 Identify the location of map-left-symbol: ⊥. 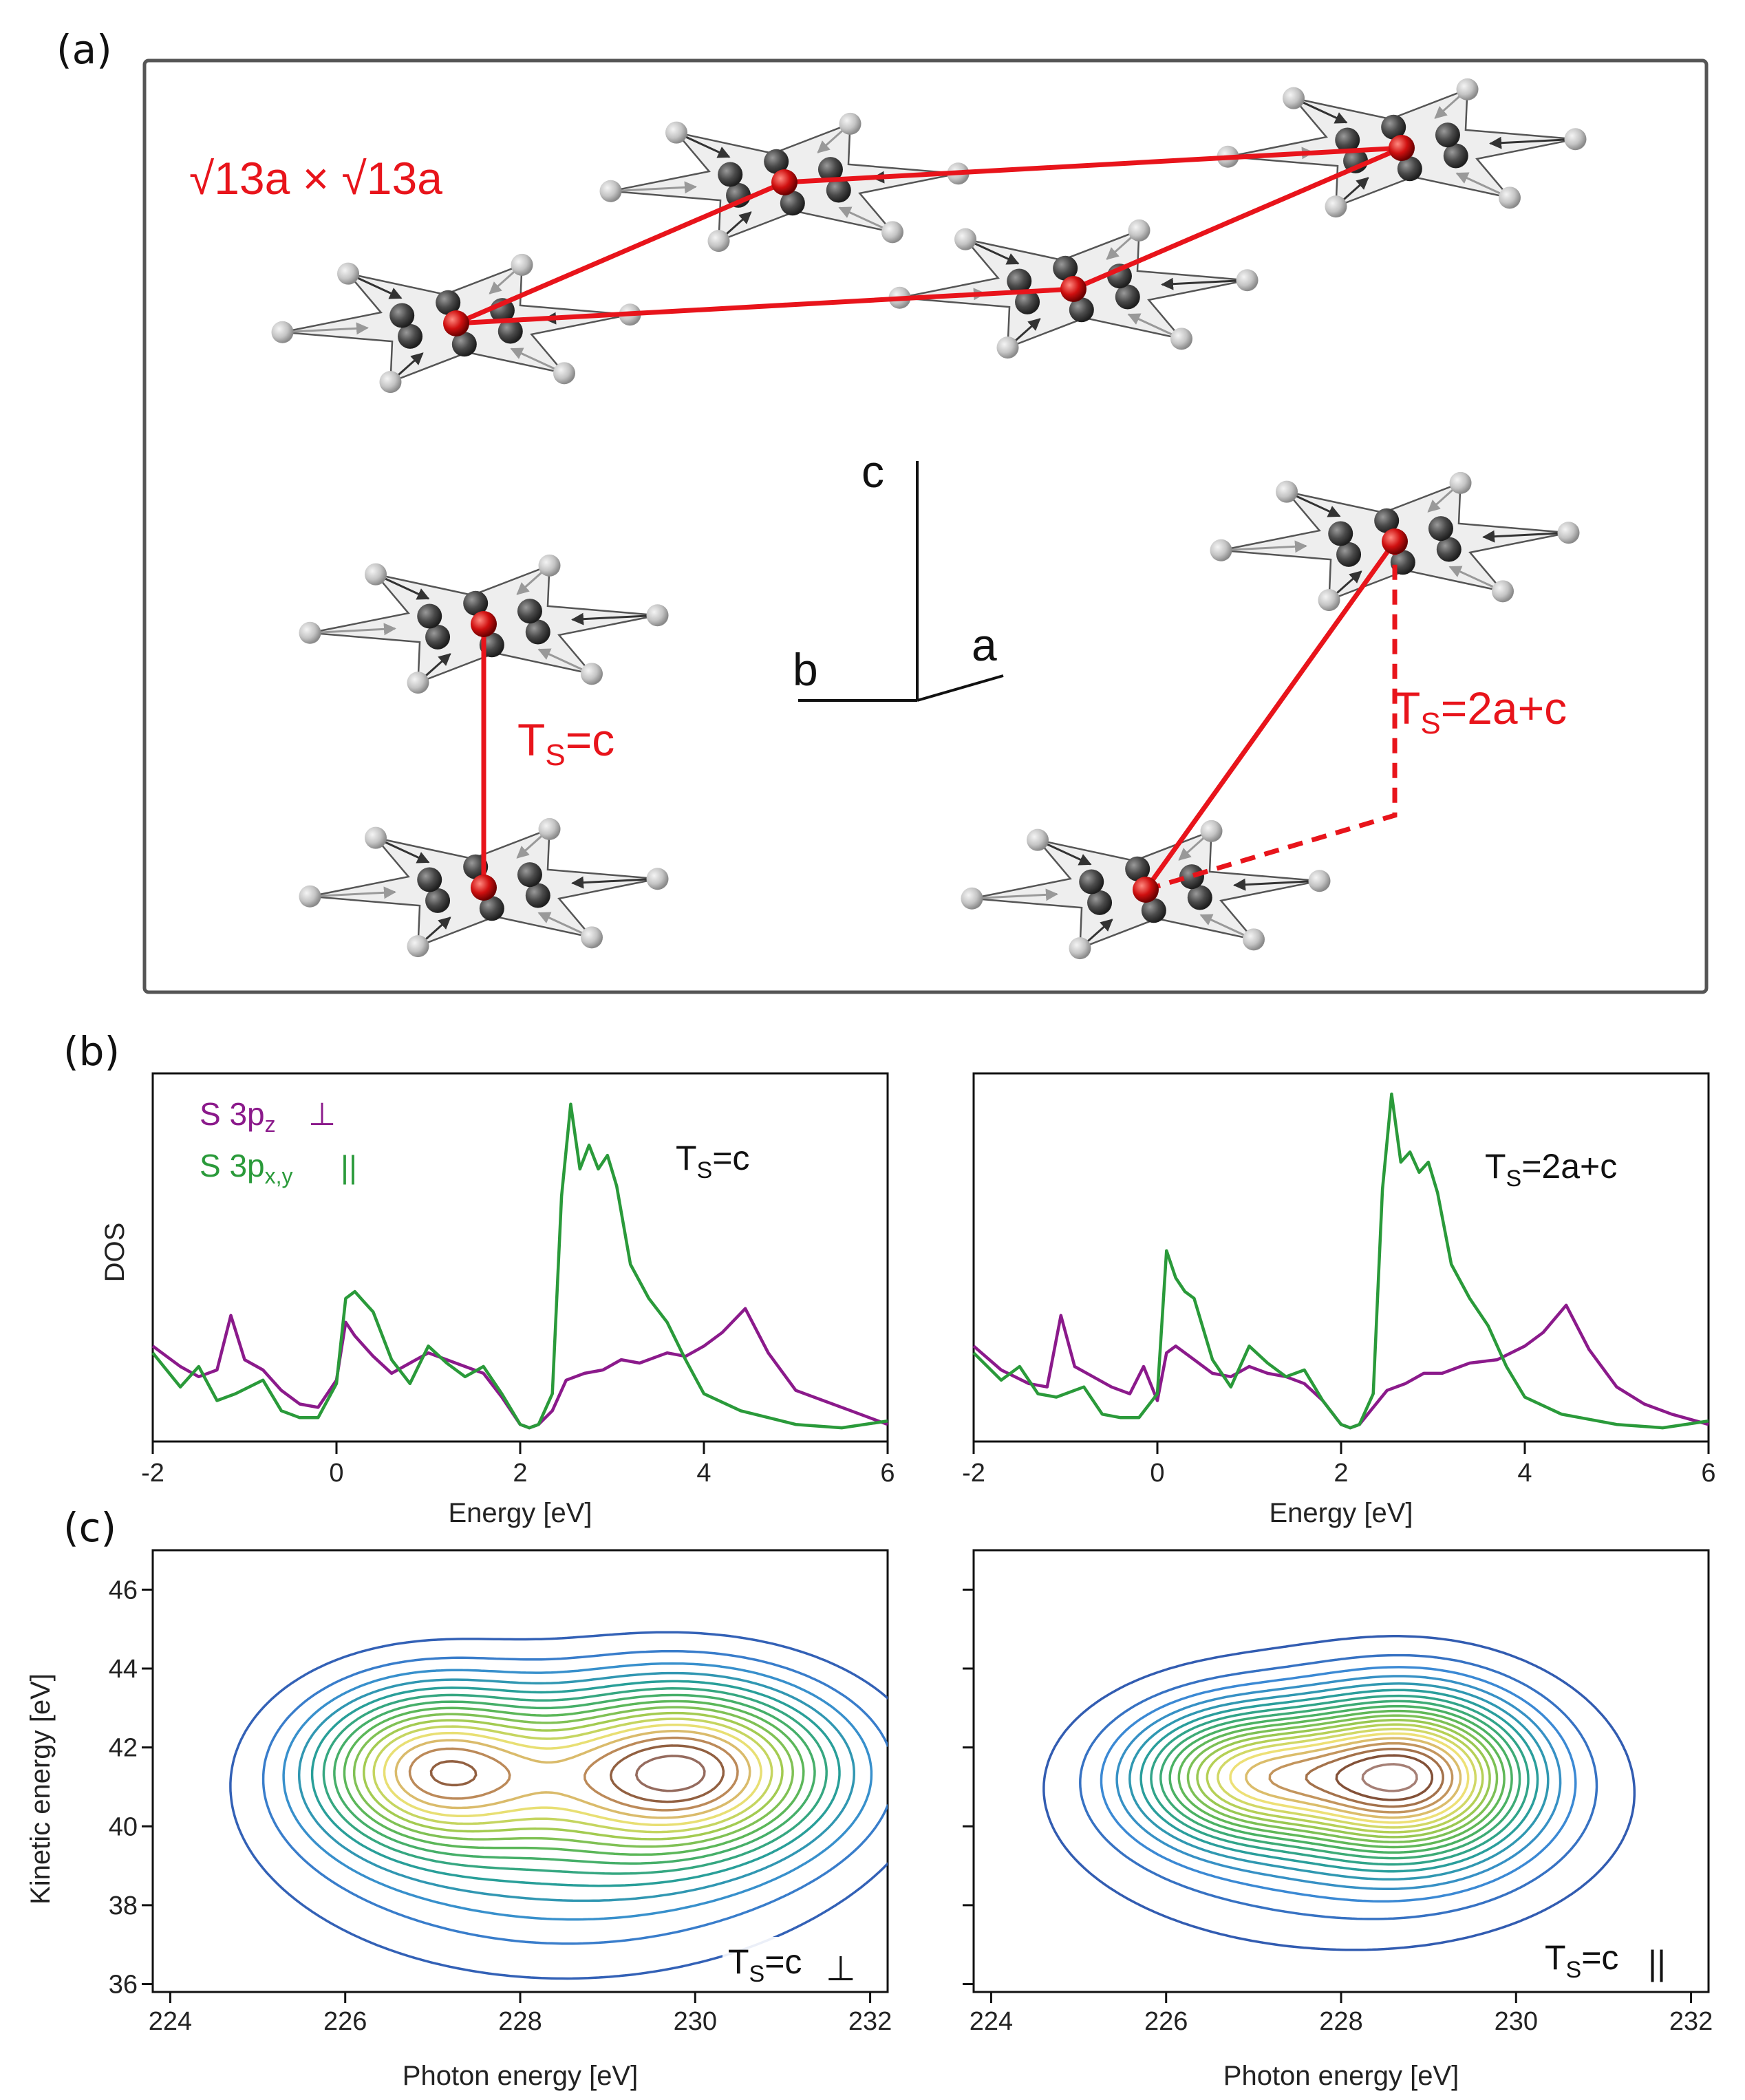
(841, 1968).